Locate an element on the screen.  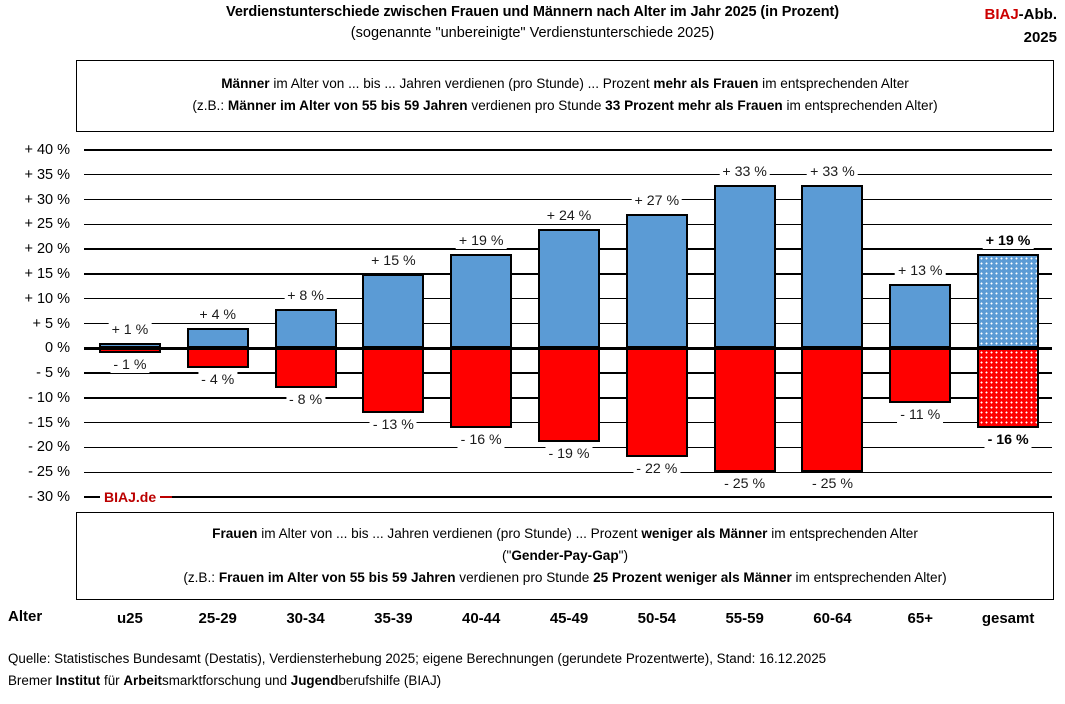
foot-l2-e: smarktforschung und is located at coordinates (226, 680).